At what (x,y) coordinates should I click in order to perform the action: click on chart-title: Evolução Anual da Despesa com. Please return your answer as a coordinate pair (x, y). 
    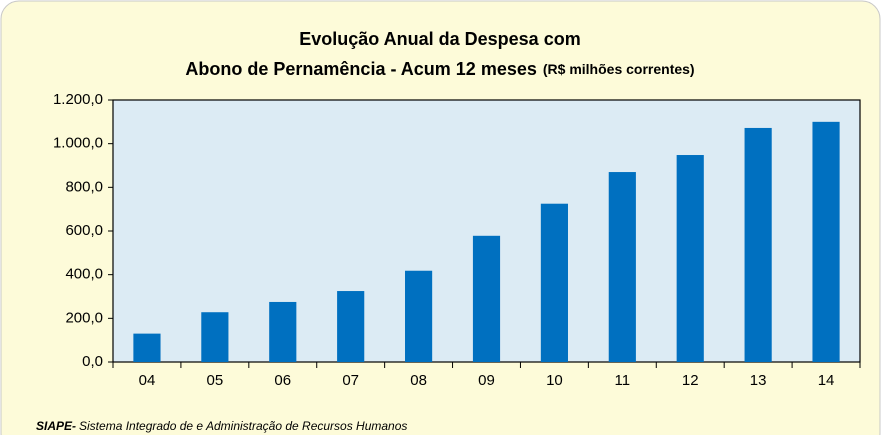
    Looking at the image, I should click on (439, 39).